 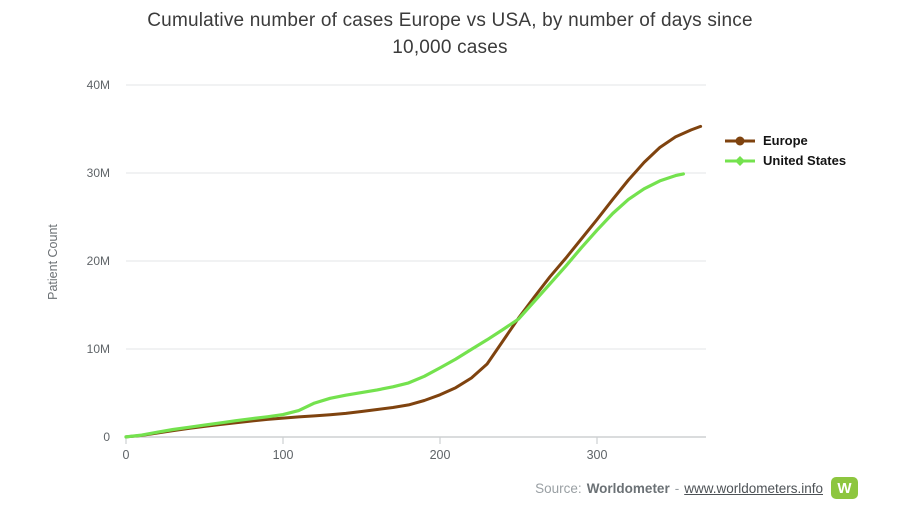 I want to click on legend-marker-united-states-icon, so click(x=740, y=160).